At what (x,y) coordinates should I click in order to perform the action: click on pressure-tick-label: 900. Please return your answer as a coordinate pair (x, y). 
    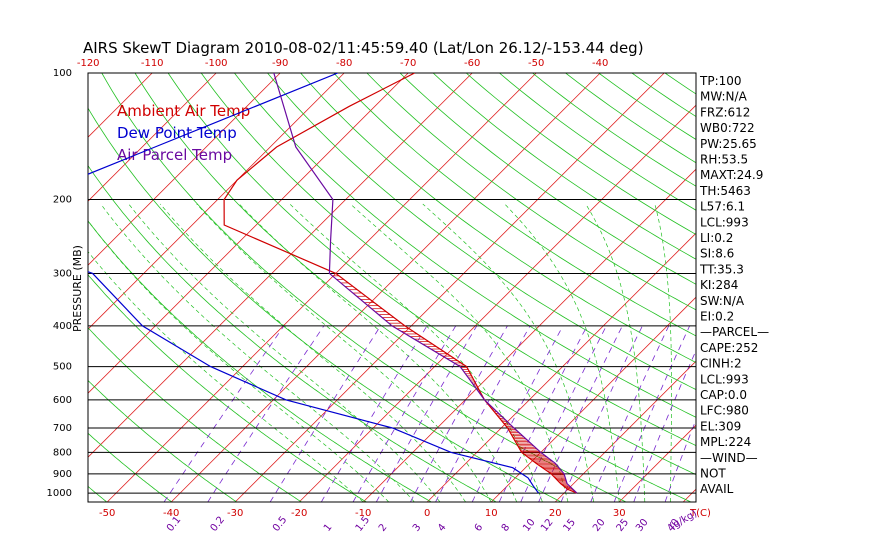
    Looking at the image, I should click on (62, 474).